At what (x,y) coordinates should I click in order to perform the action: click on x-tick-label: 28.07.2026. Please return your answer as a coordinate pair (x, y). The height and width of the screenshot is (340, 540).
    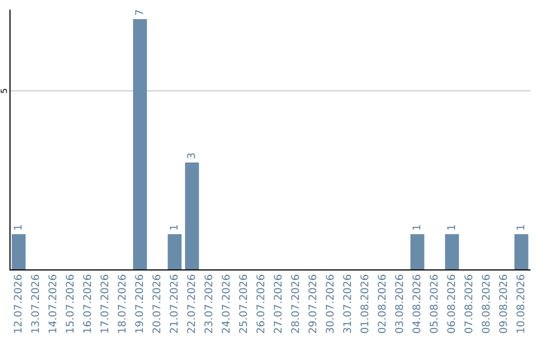
    Looking at the image, I should click on (295, 304).